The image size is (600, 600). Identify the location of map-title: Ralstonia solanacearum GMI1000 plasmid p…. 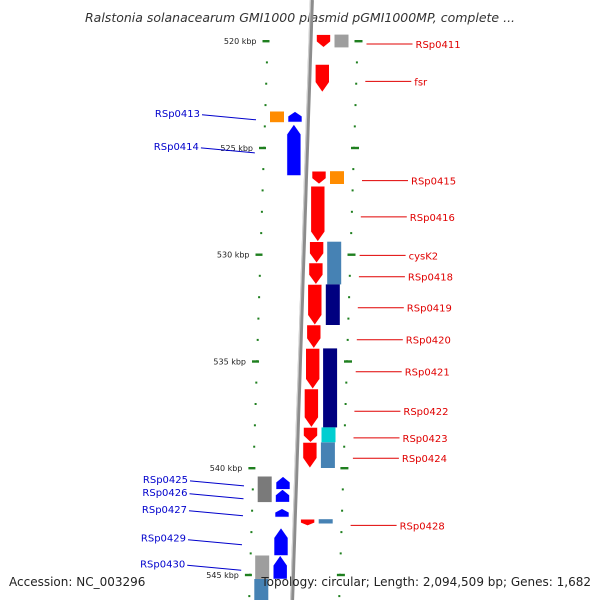
(300, 17).